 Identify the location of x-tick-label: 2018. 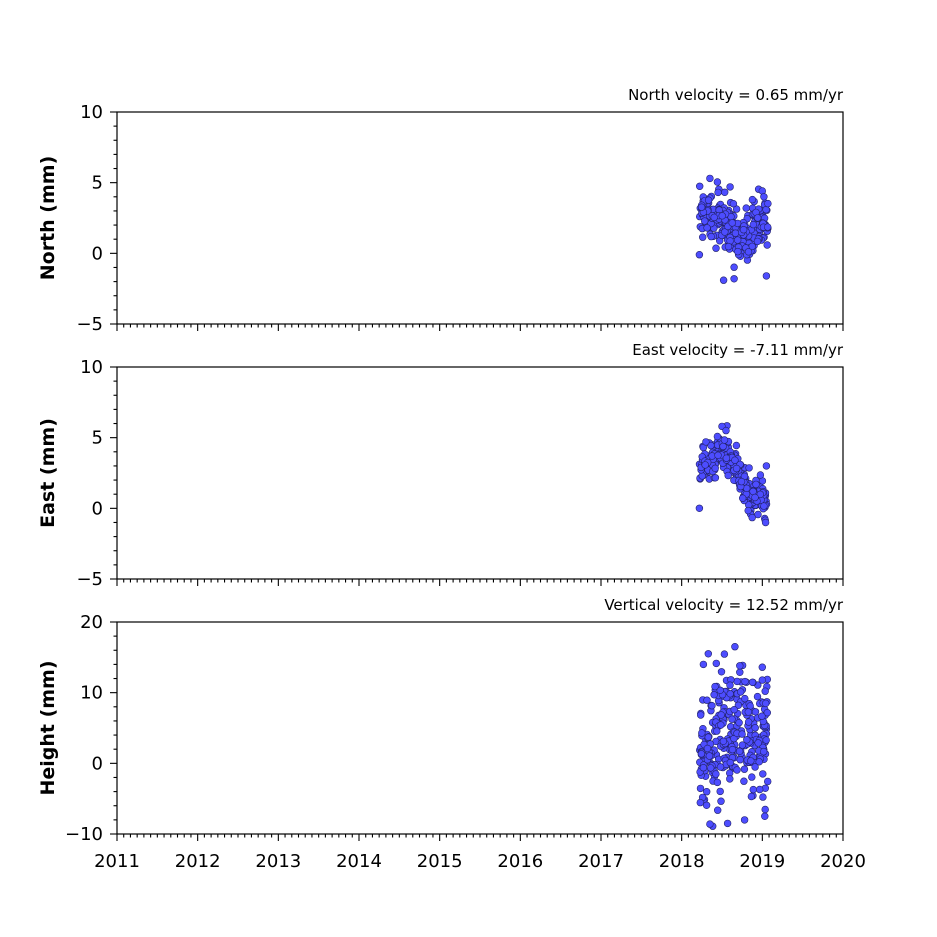
(682, 861).